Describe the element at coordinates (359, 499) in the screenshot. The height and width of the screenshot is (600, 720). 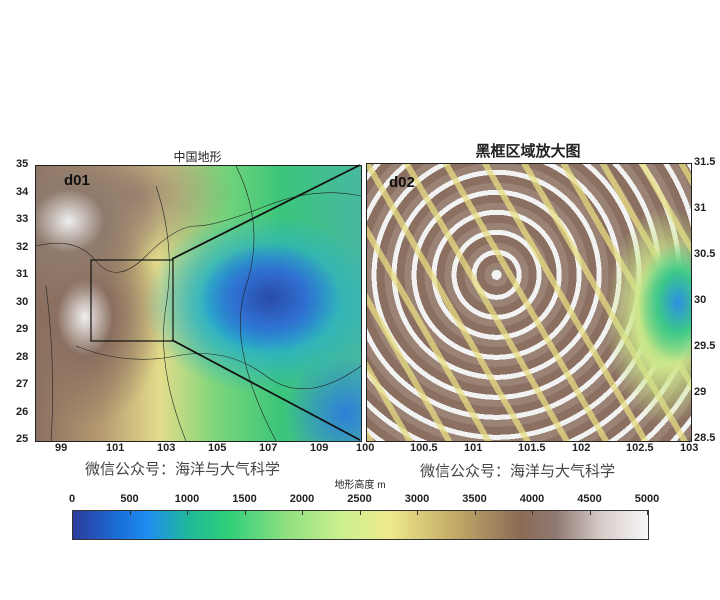
I see `colorbar-tick-label: 2500` at that location.